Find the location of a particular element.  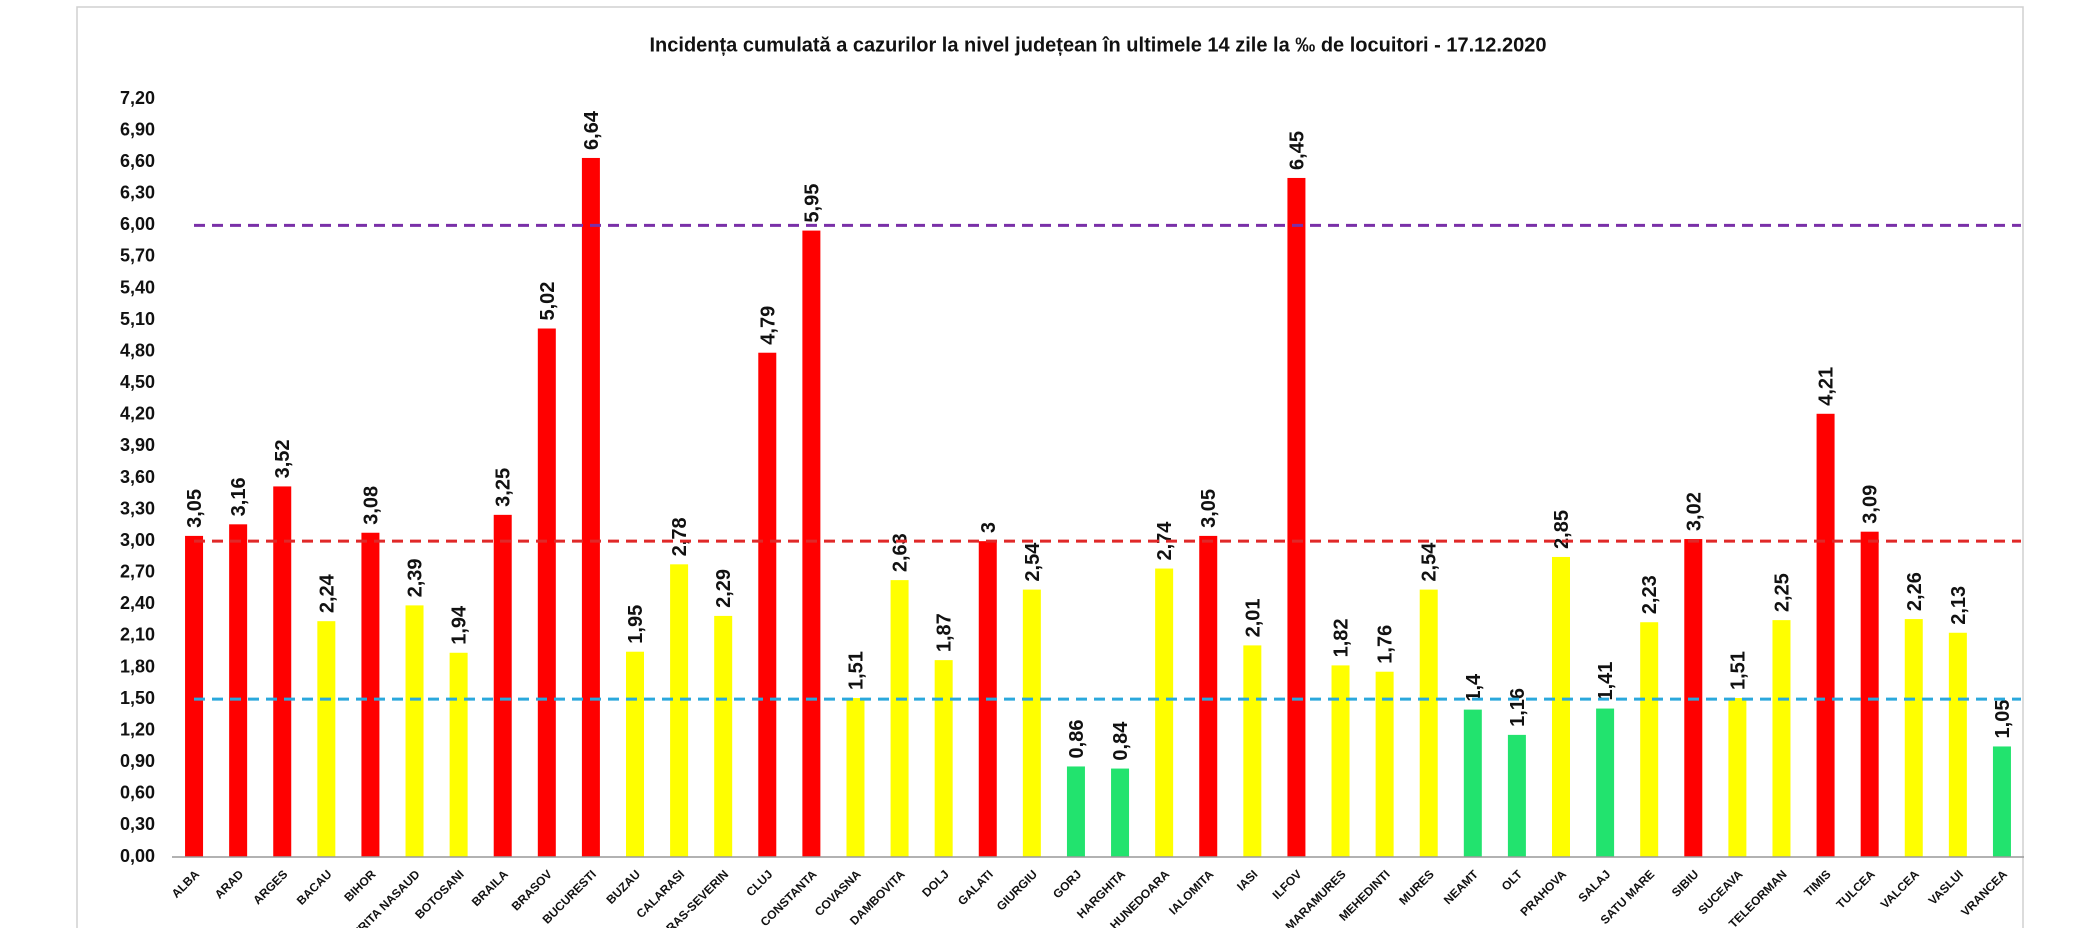

value-label: 1,87 is located at coordinates (945, 632).